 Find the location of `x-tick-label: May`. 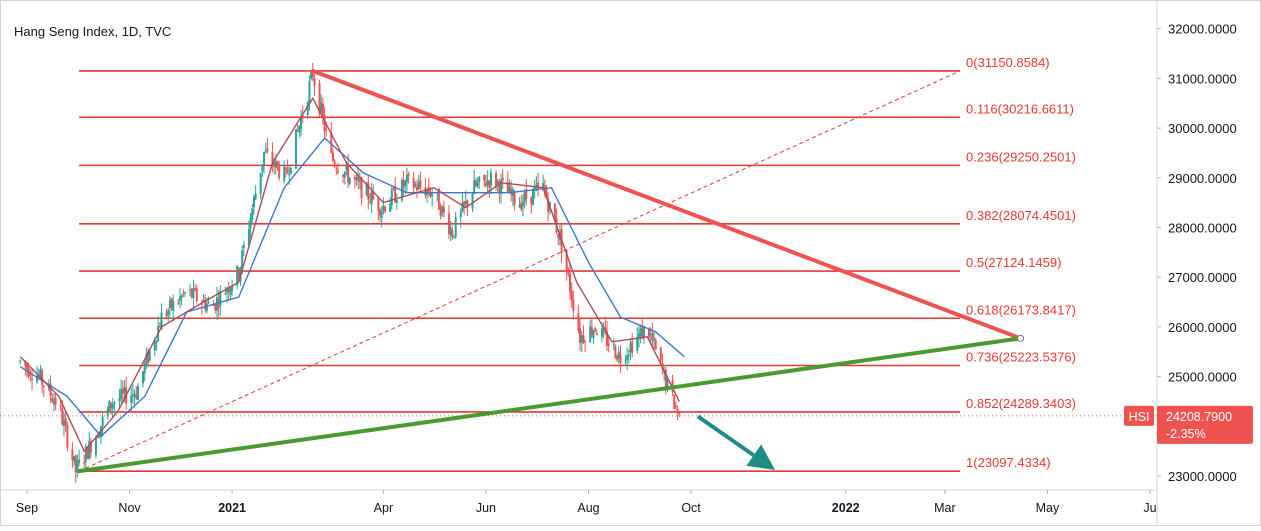

x-tick-label: May is located at coordinates (1048, 508).